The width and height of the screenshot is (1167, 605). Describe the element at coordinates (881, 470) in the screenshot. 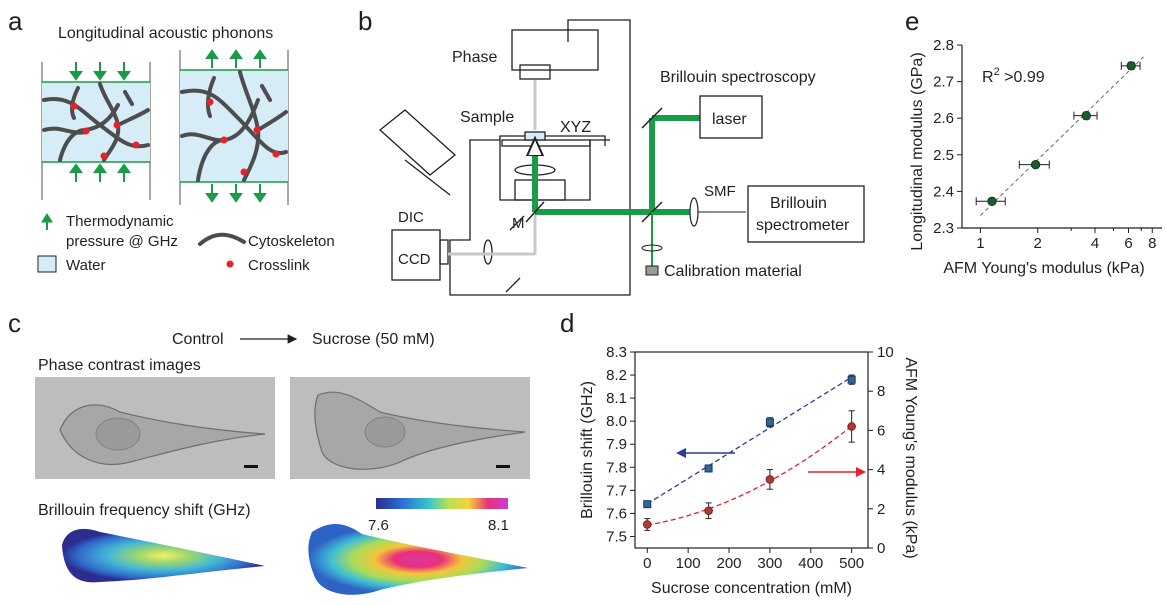

I see `y2-tick-label: 4` at that location.